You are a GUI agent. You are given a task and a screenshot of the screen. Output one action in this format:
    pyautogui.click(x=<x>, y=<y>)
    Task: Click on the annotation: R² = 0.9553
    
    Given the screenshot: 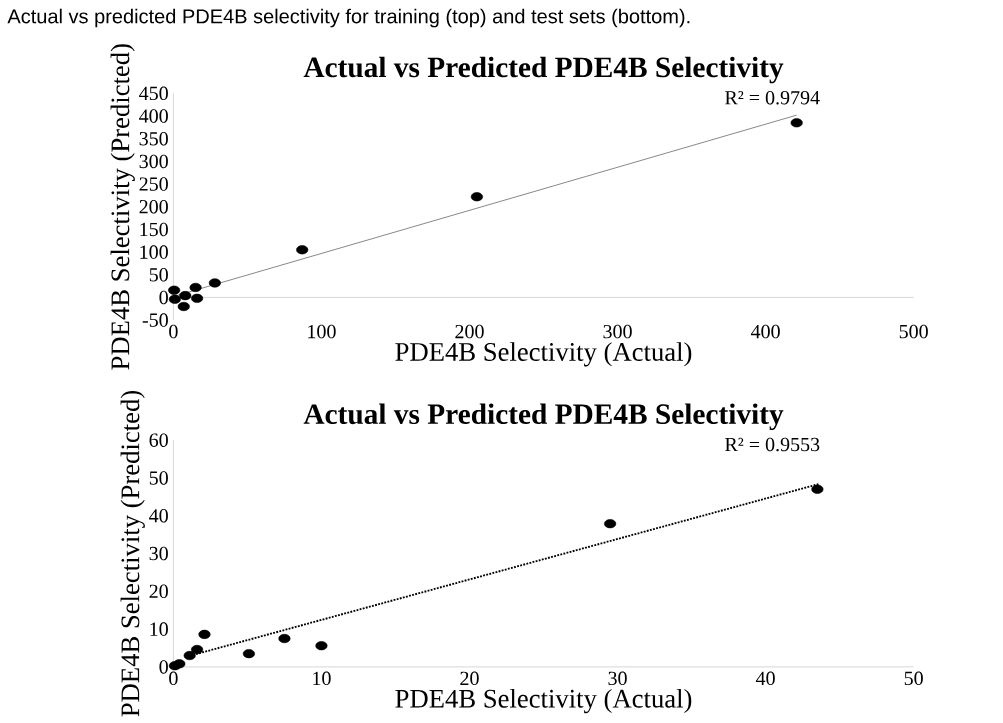 What is the action you would take?
    pyautogui.click(x=772, y=444)
    